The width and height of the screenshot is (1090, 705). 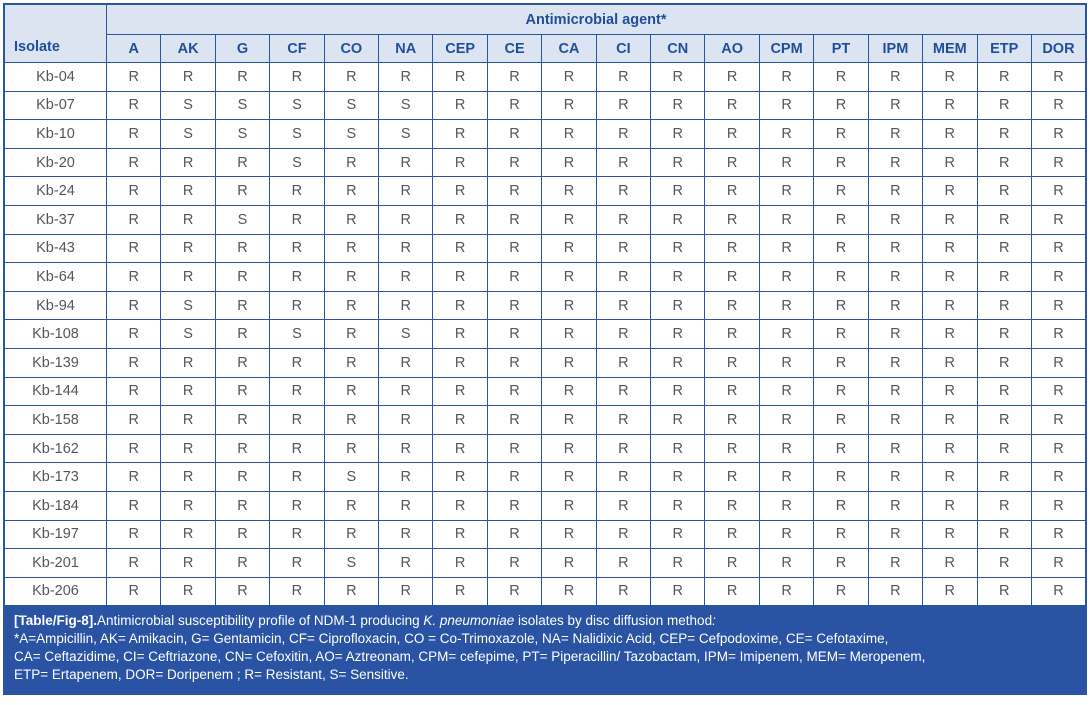 I want to click on isolate-label: Kb-64, so click(x=55, y=277).